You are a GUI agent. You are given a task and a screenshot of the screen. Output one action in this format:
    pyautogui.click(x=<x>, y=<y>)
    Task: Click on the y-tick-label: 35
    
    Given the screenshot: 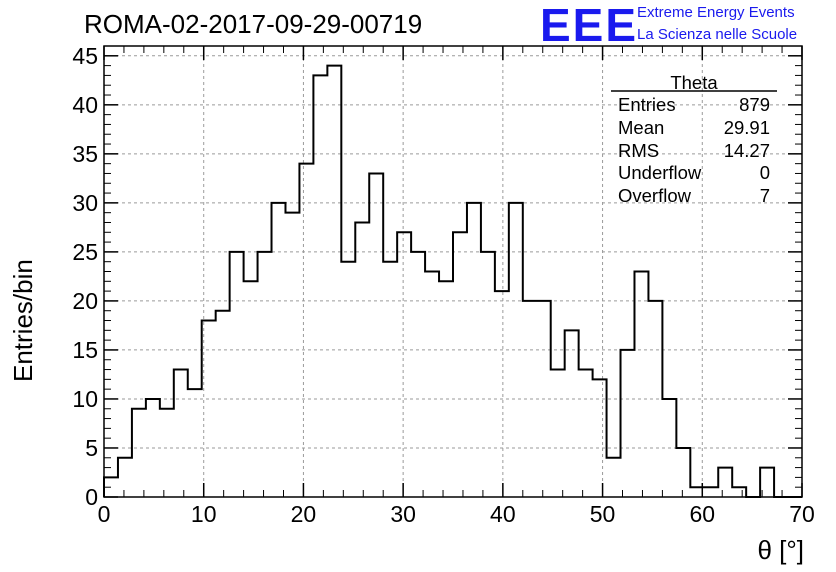 What is the action you would take?
    pyautogui.click(x=85, y=154)
    